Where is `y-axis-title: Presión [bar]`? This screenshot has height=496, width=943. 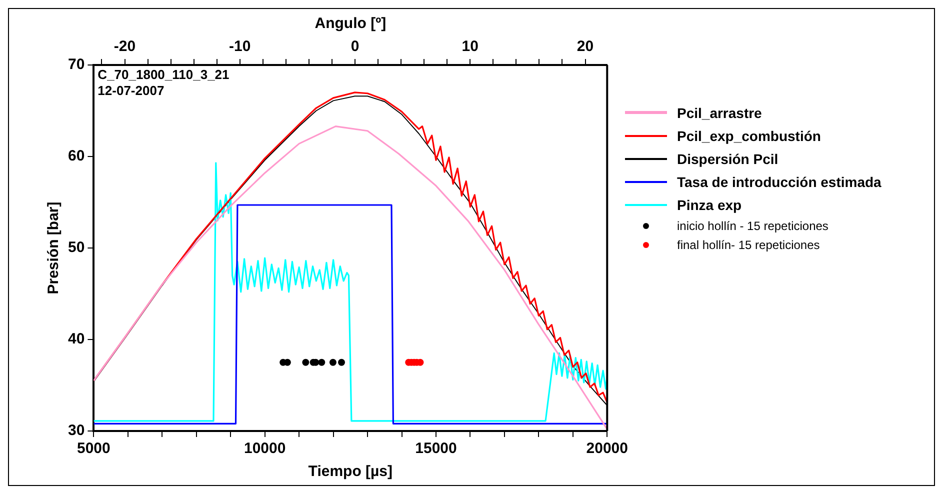
y-axis-title: Presión [bar] is located at coordinates (53, 248).